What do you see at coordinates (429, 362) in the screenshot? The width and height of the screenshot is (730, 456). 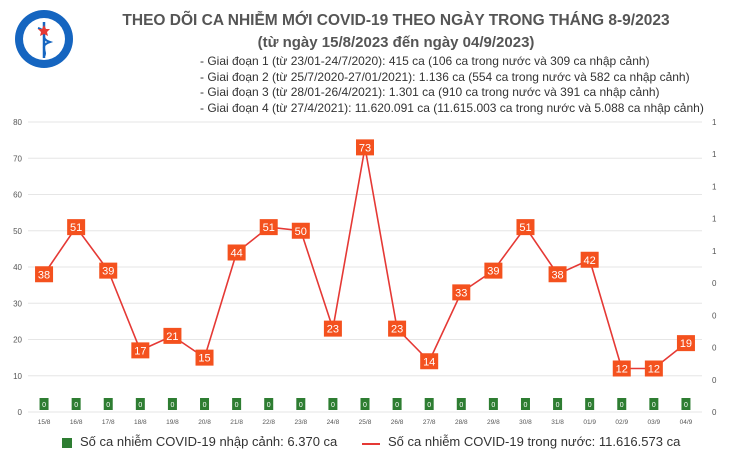 I see `data-label: 14` at bounding box center [429, 362].